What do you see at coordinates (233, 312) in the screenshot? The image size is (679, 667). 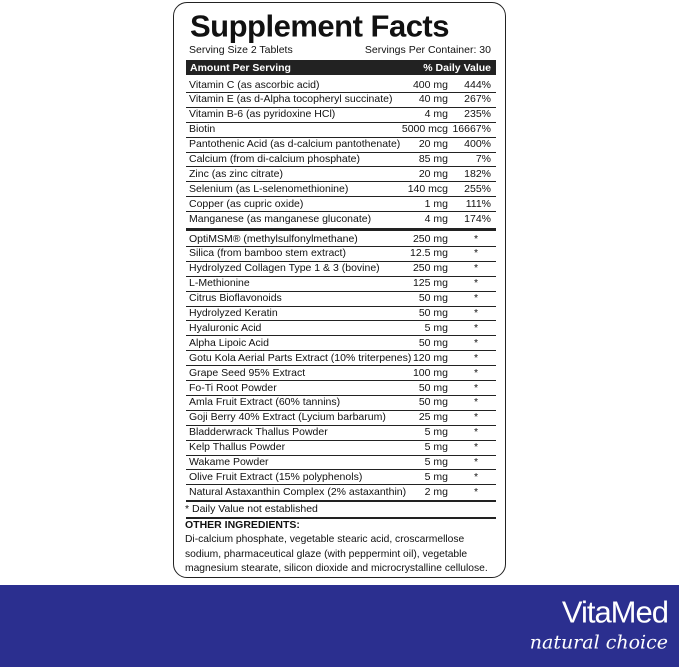 I see `row-name: Hydrolyzed Keratin` at bounding box center [233, 312].